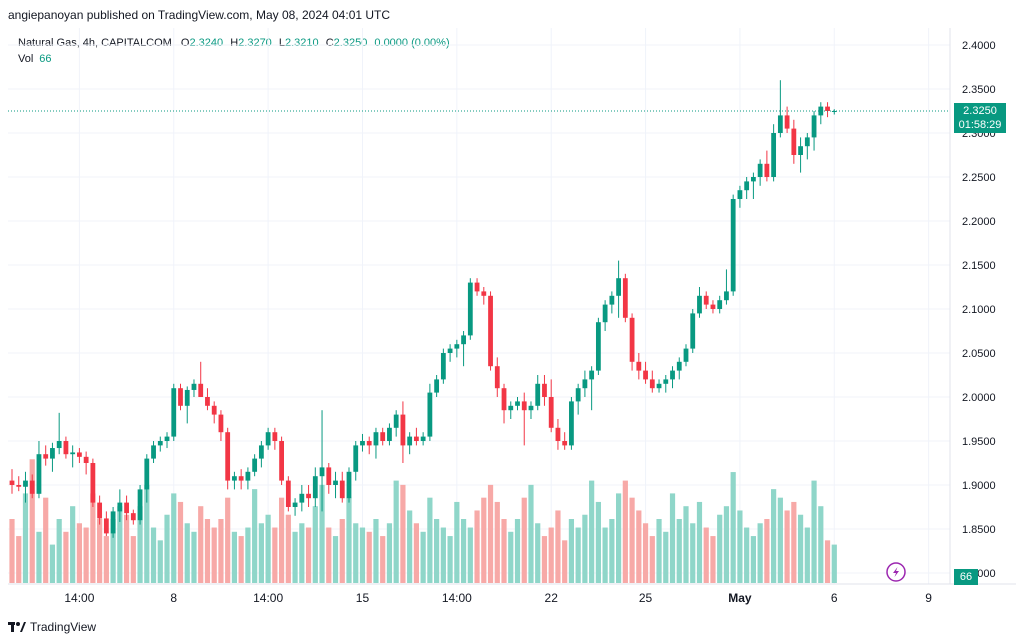  What do you see at coordinates (412, 43) in the screenshot?
I see `change-value: 0.0000 (0.00%)` at bounding box center [412, 43].